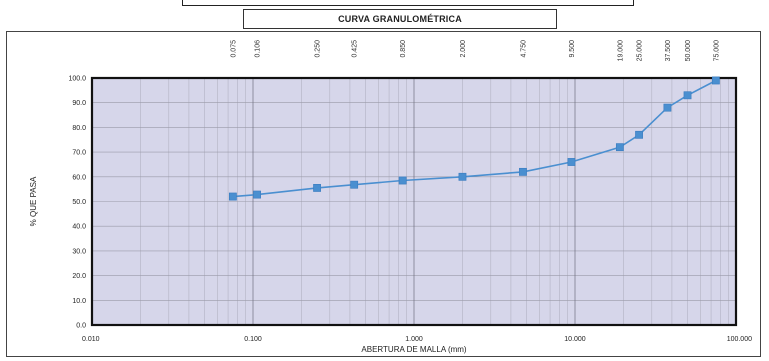 This screenshot has height=361, width=769. What do you see at coordinates (572, 49) in the screenshot?
I see `sieve-label: 9.500` at bounding box center [572, 49].